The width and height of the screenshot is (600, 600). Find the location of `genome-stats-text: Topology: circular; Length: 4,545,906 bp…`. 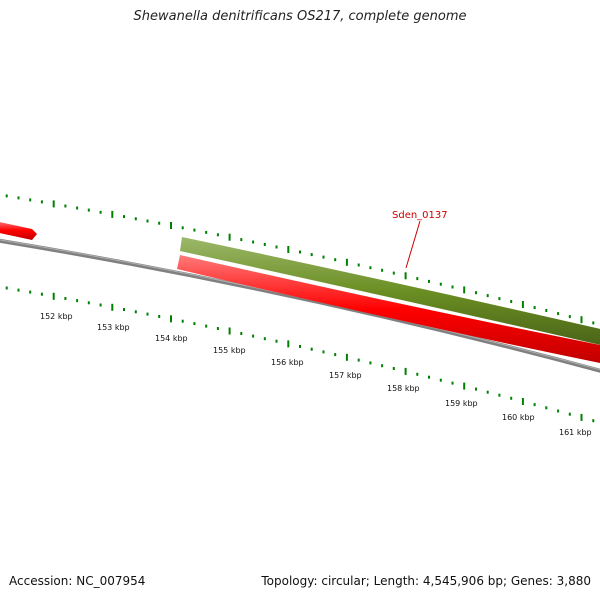

genome-stats-text: Topology: circular; Length: 4,545,906 bp… is located at coordinates (426, 581).